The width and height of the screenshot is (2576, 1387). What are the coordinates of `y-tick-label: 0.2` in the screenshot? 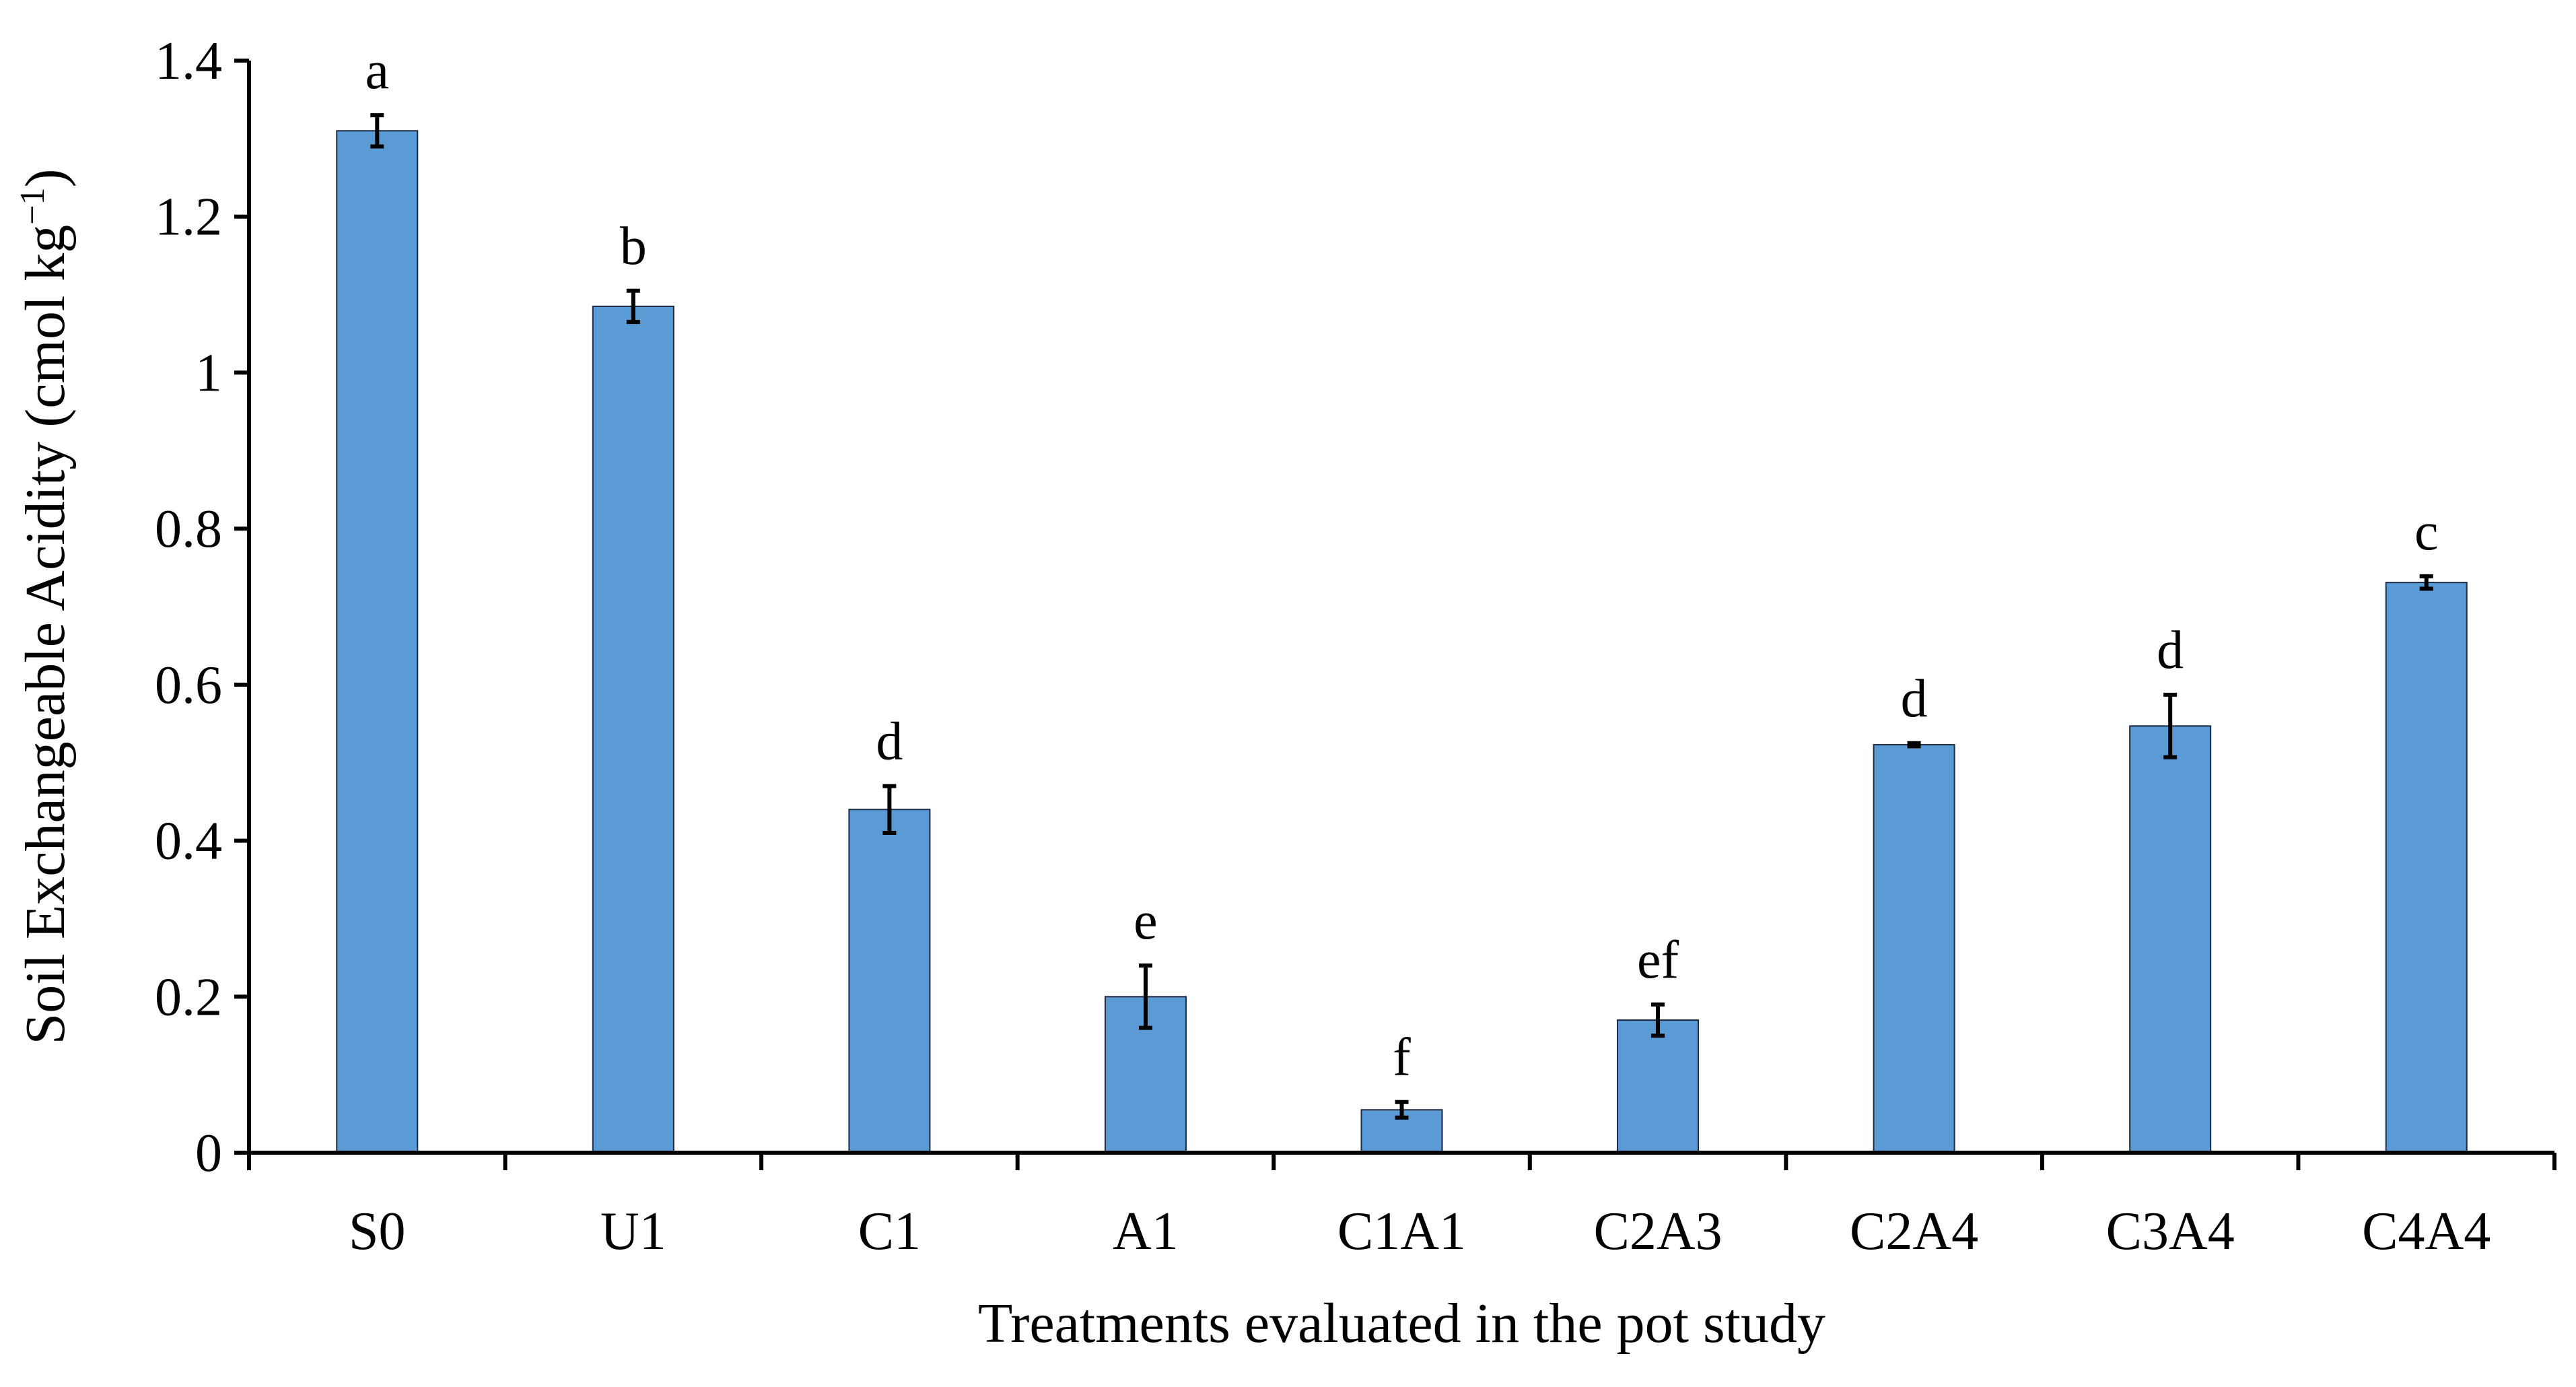 It's located at (188, 997).